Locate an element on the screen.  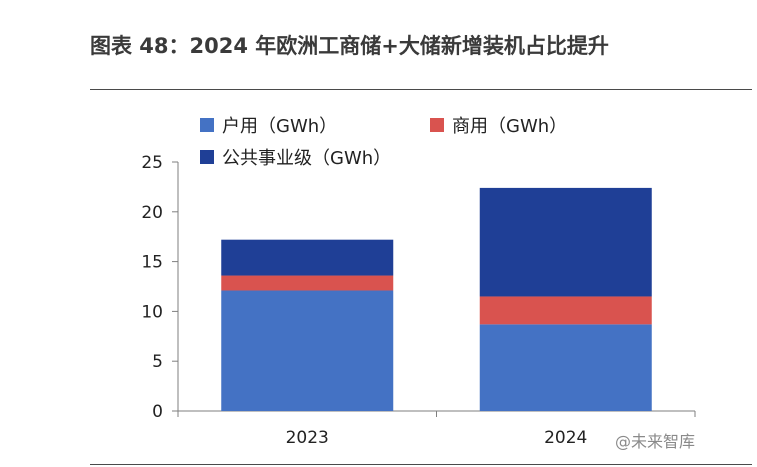
y-tick-label-20: 20 is located at coordinates (152, 213).